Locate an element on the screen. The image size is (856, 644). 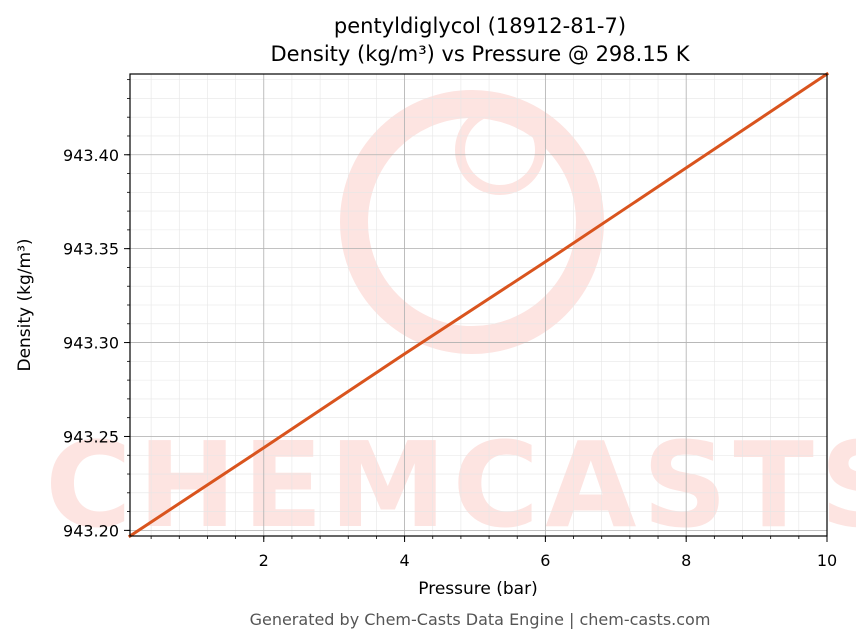
watermark-logo-swirl is located at coordinates (472, 222).